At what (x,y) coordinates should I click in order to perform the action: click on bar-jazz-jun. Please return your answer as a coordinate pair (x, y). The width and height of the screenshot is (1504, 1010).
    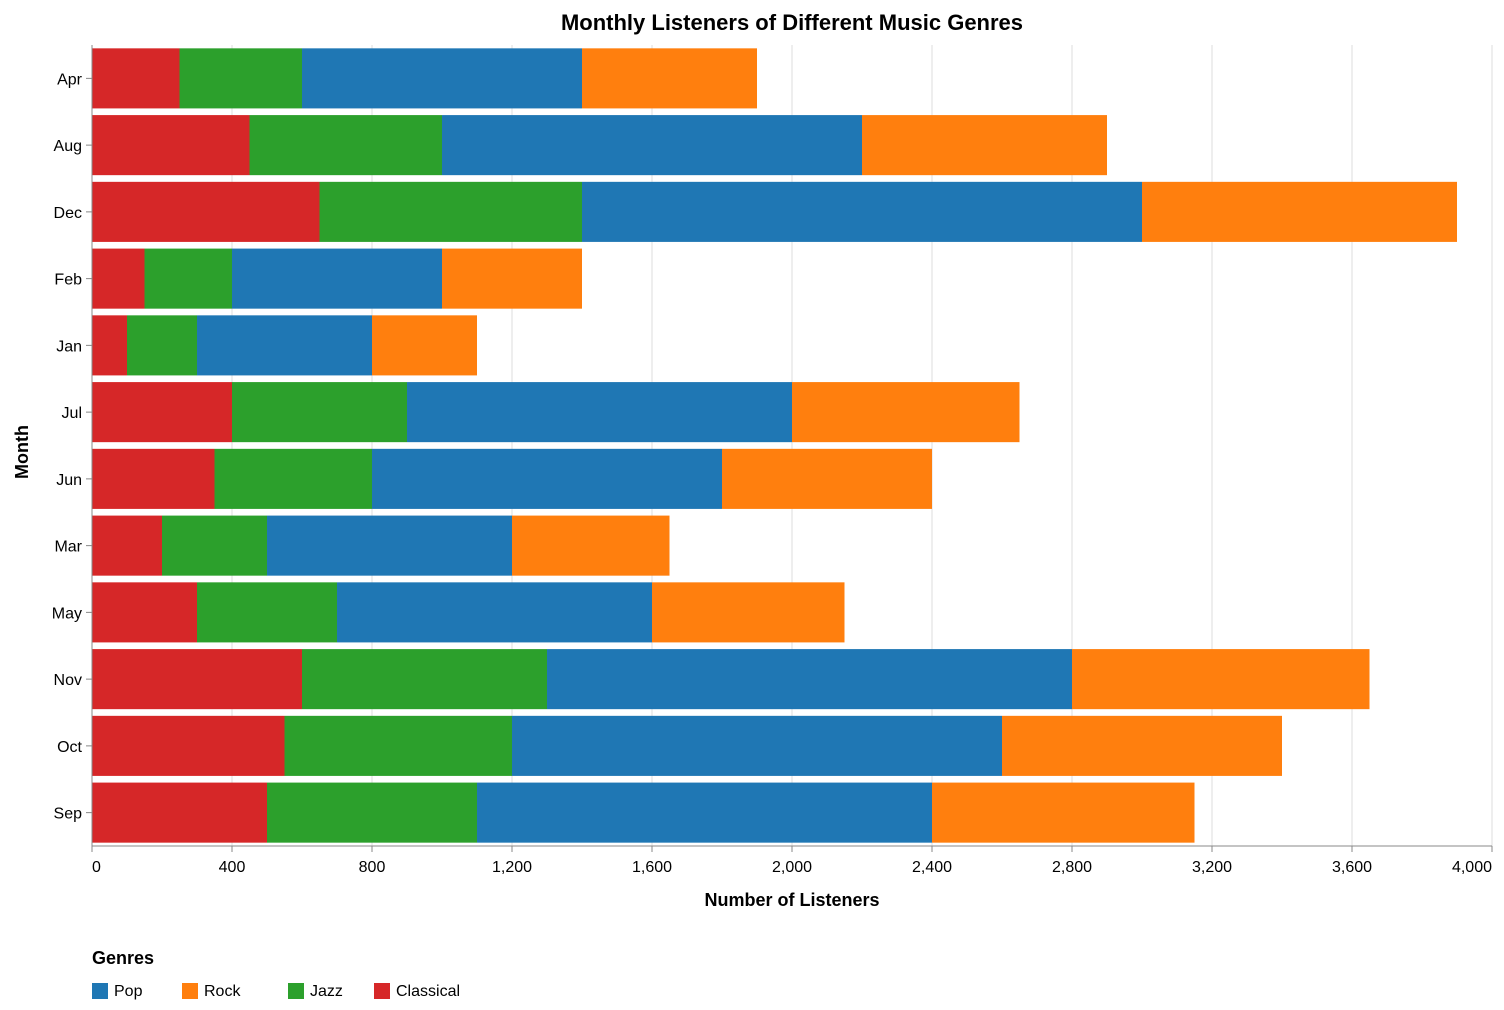
    Looking at the image, I should click on (293, 478).